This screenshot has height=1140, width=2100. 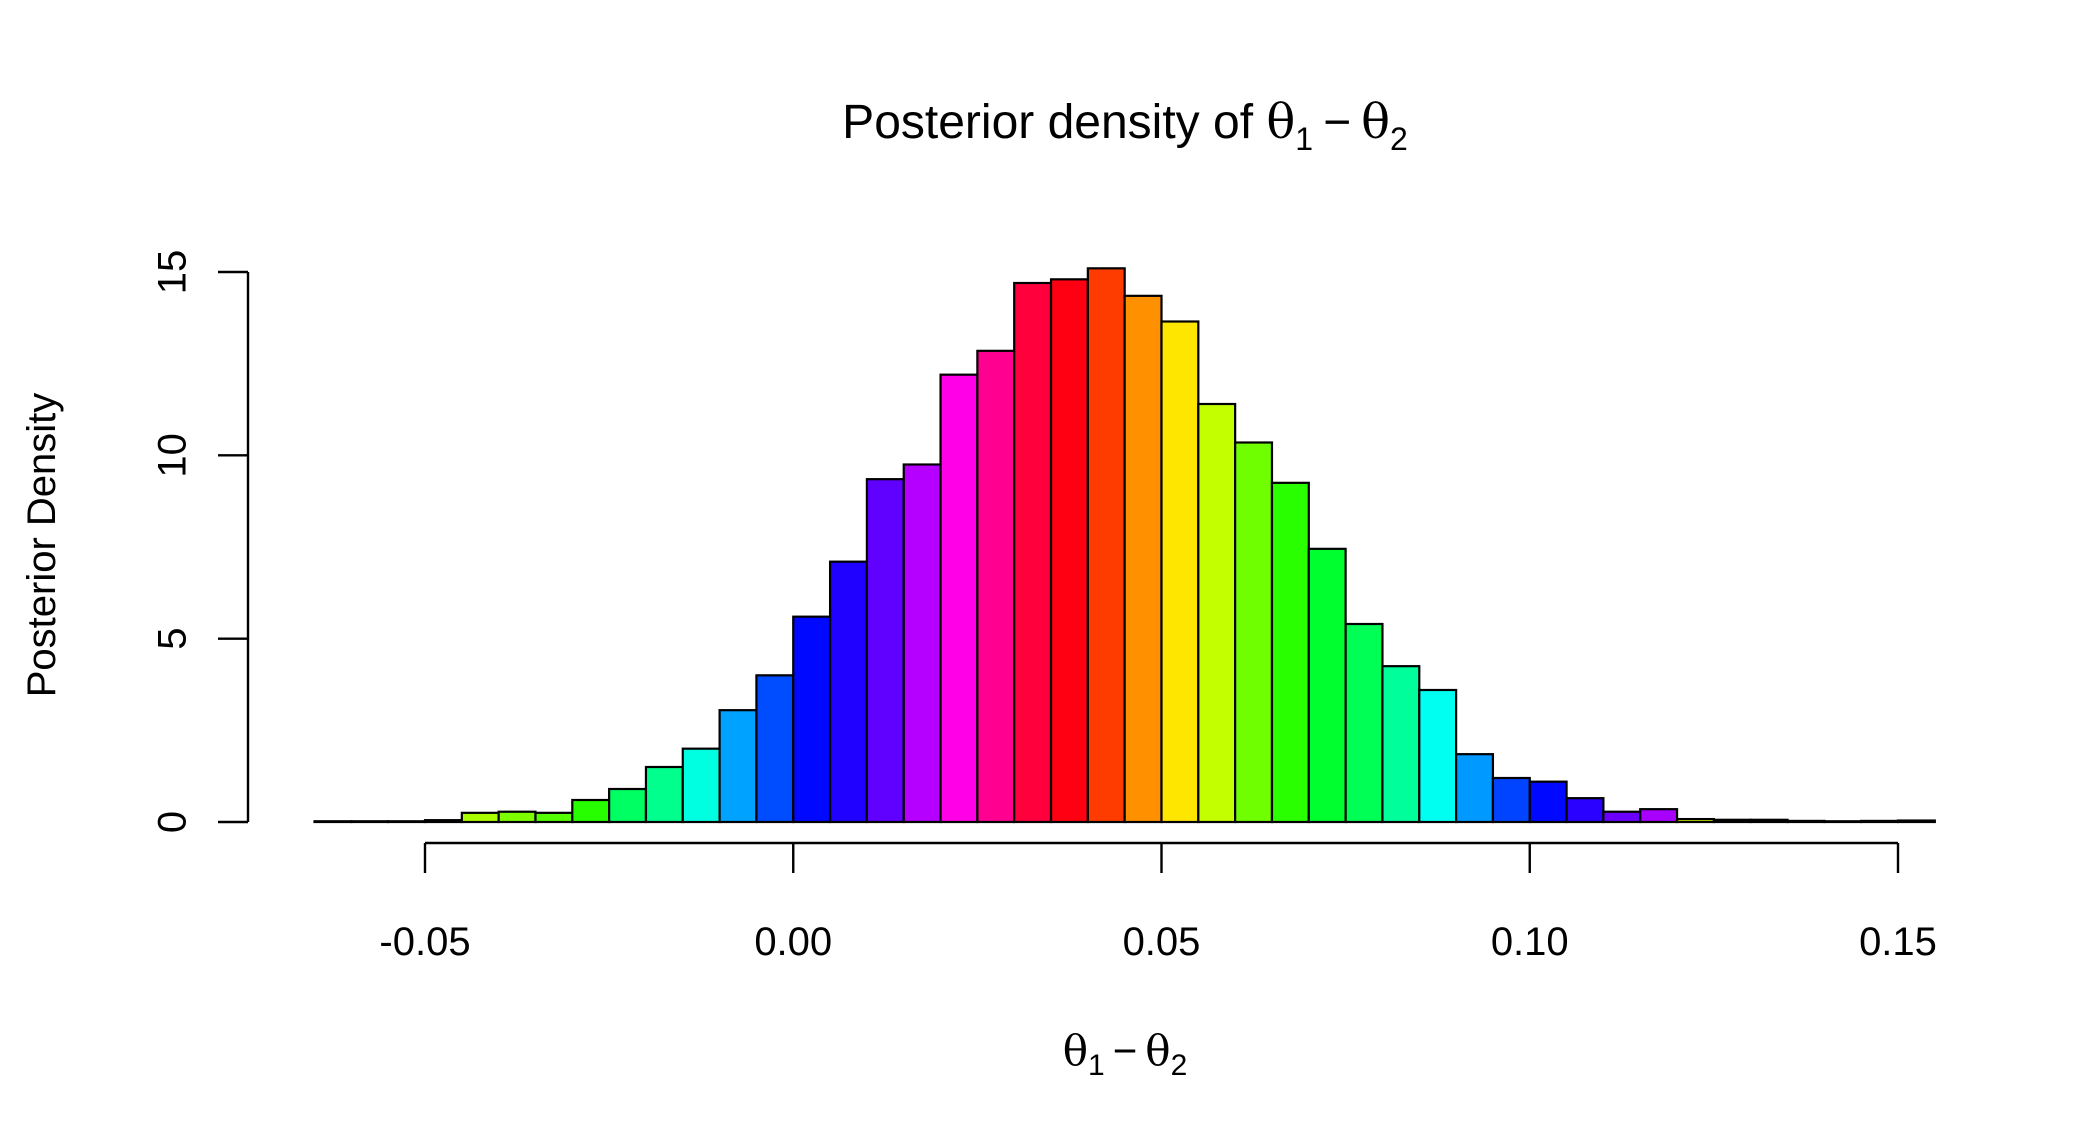 What do you see at coordinates (200, 541) in the screenshot?
I see `y-axis: 0 5 10 15` at bounding box center [200, 541].